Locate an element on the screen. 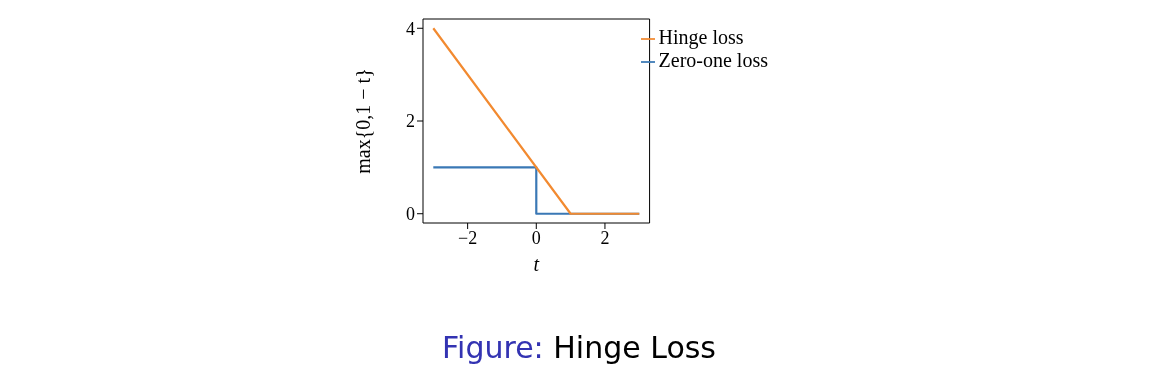 This screenshot has width=1158, height=390. x-tick-label: 2 is located at coordinates (605, 237).